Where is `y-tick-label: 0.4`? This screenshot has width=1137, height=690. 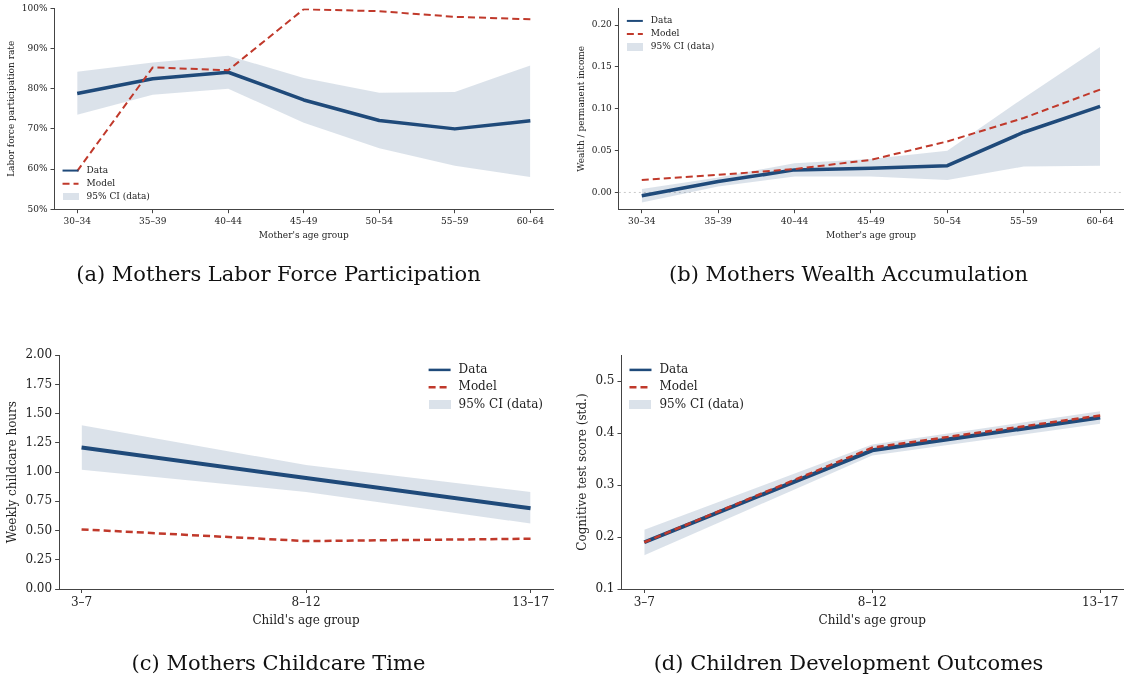 y-tick-label: 0.4 is located at coordinates (605, 432).